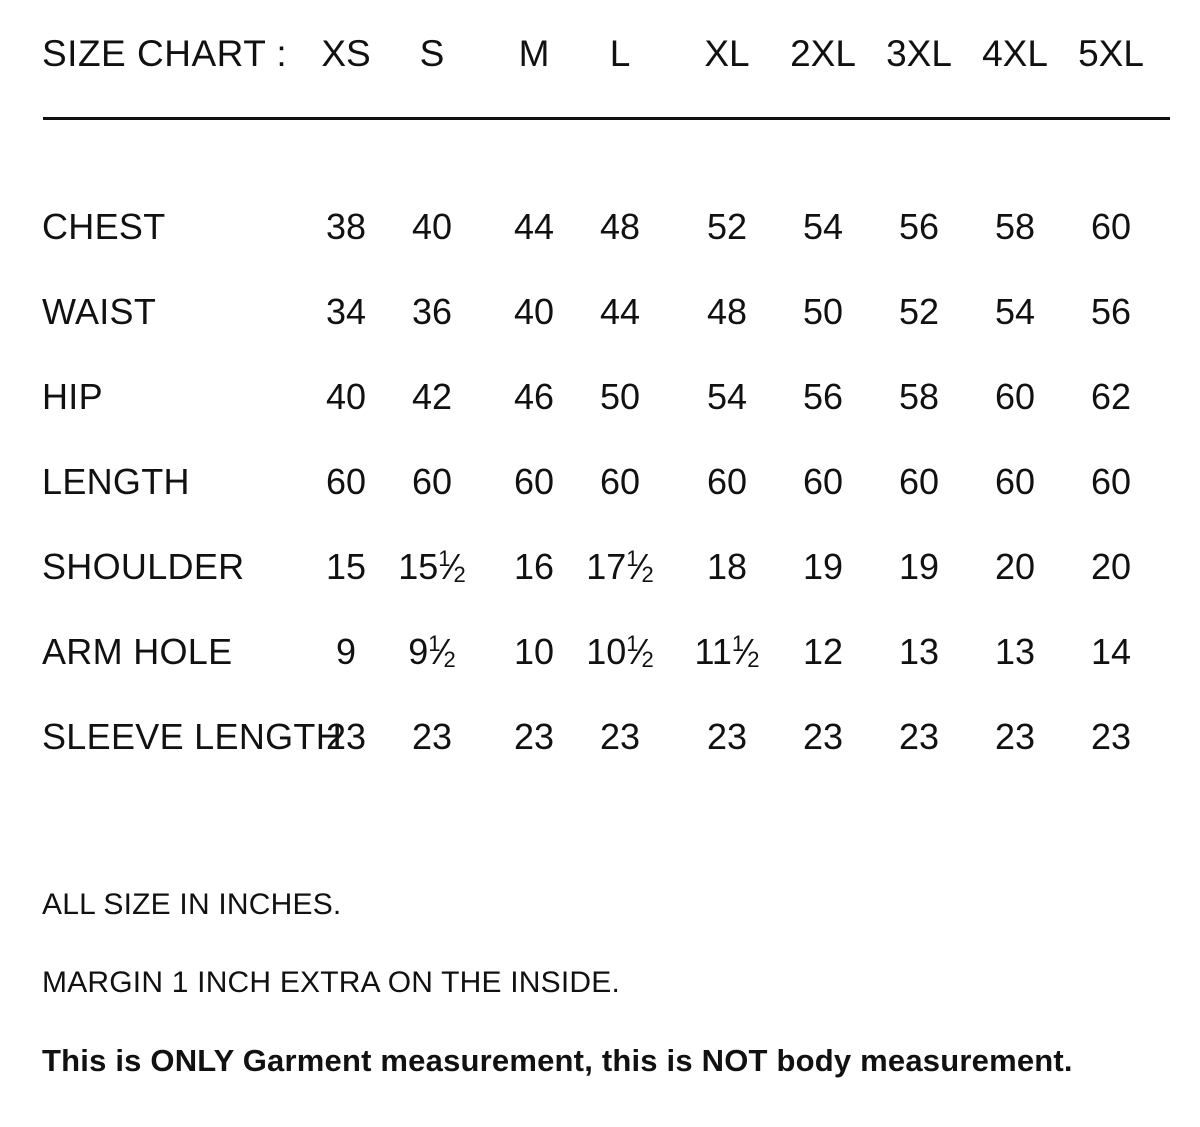 The width and height of the screenshot is (1200, 1127). Describe the element at coordinates (823, 53) in the screenshot. I see `size-column-header: 2XL` at that location.